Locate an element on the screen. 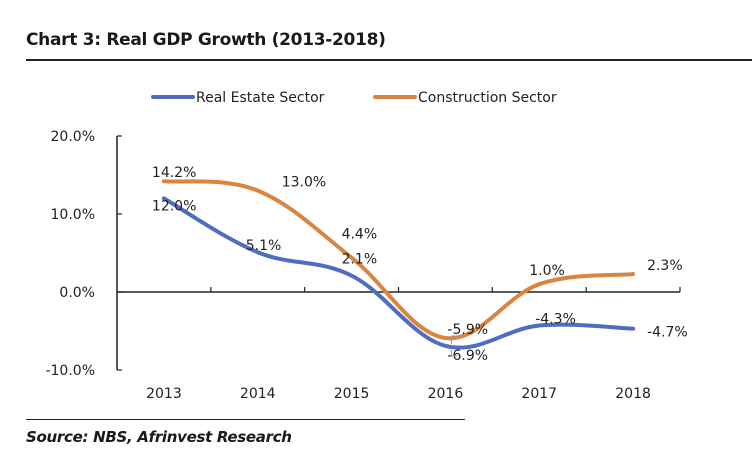  construction-sector-data-label: 4.4% is located at coordinates (360, 235).